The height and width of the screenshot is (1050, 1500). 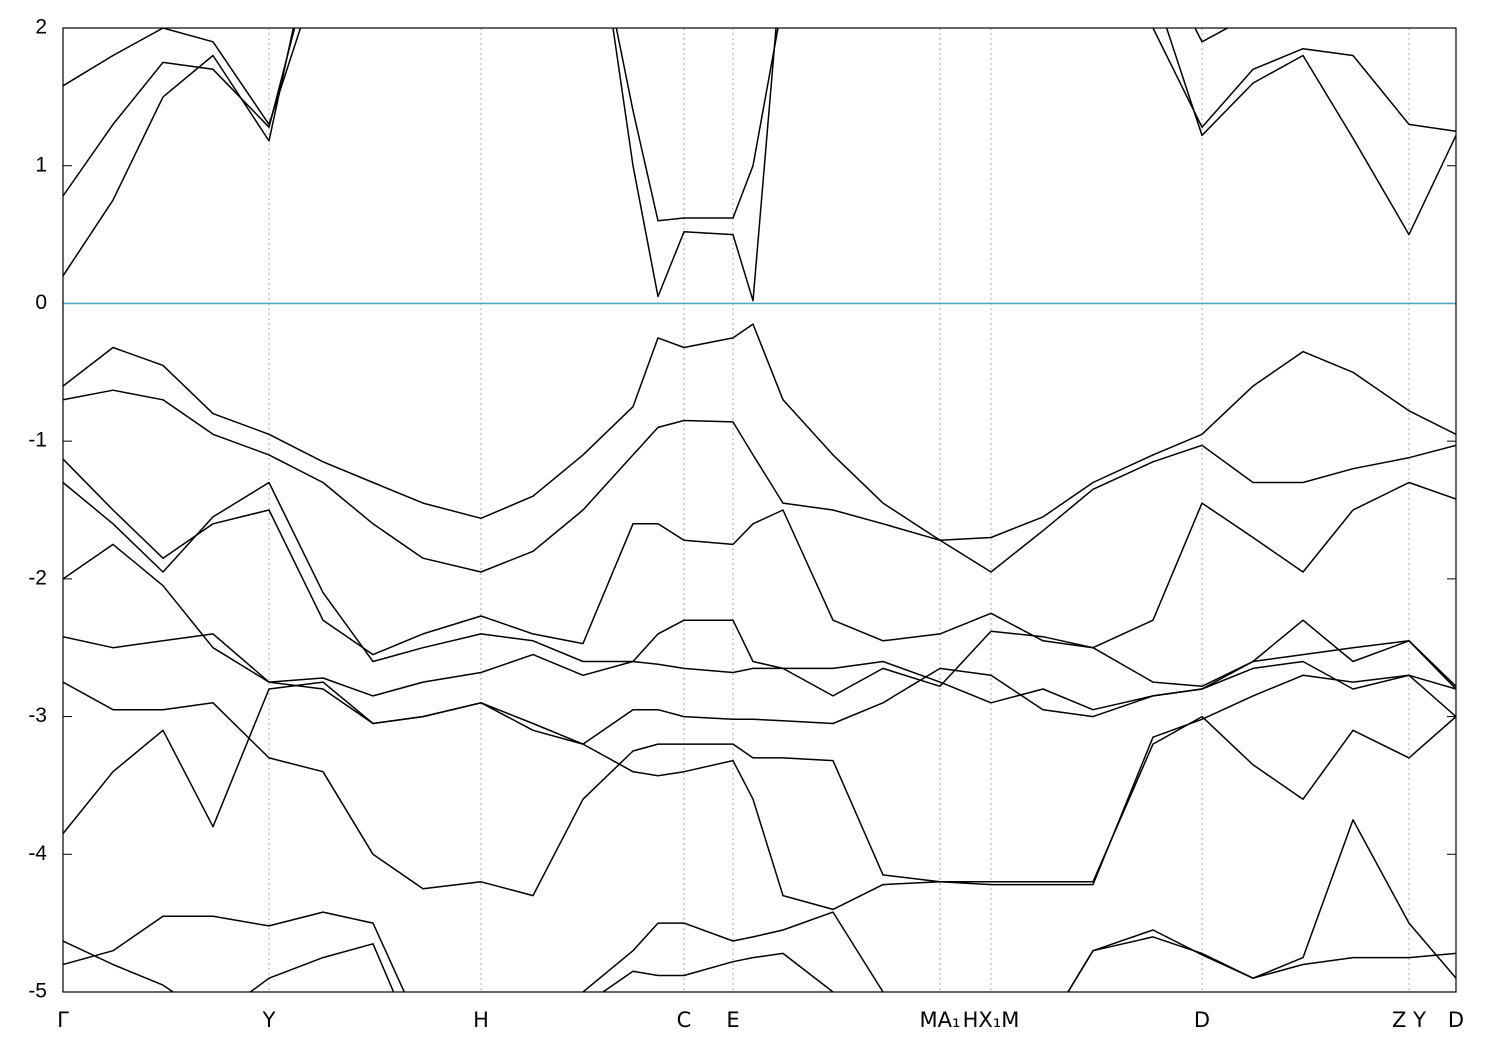 I want to click on y-tick-label: -3, so click(x=37, y=715).